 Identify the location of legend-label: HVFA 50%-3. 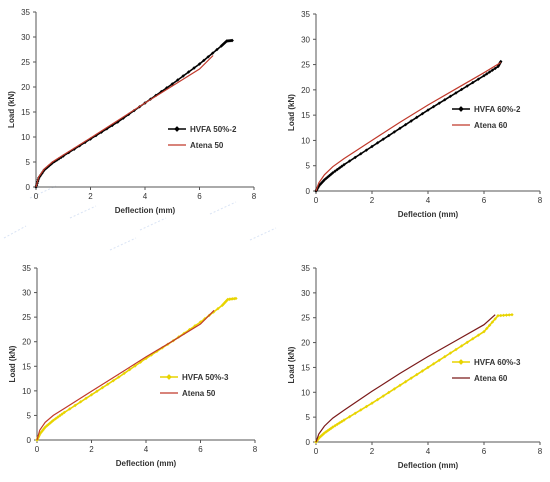
(205, 377).